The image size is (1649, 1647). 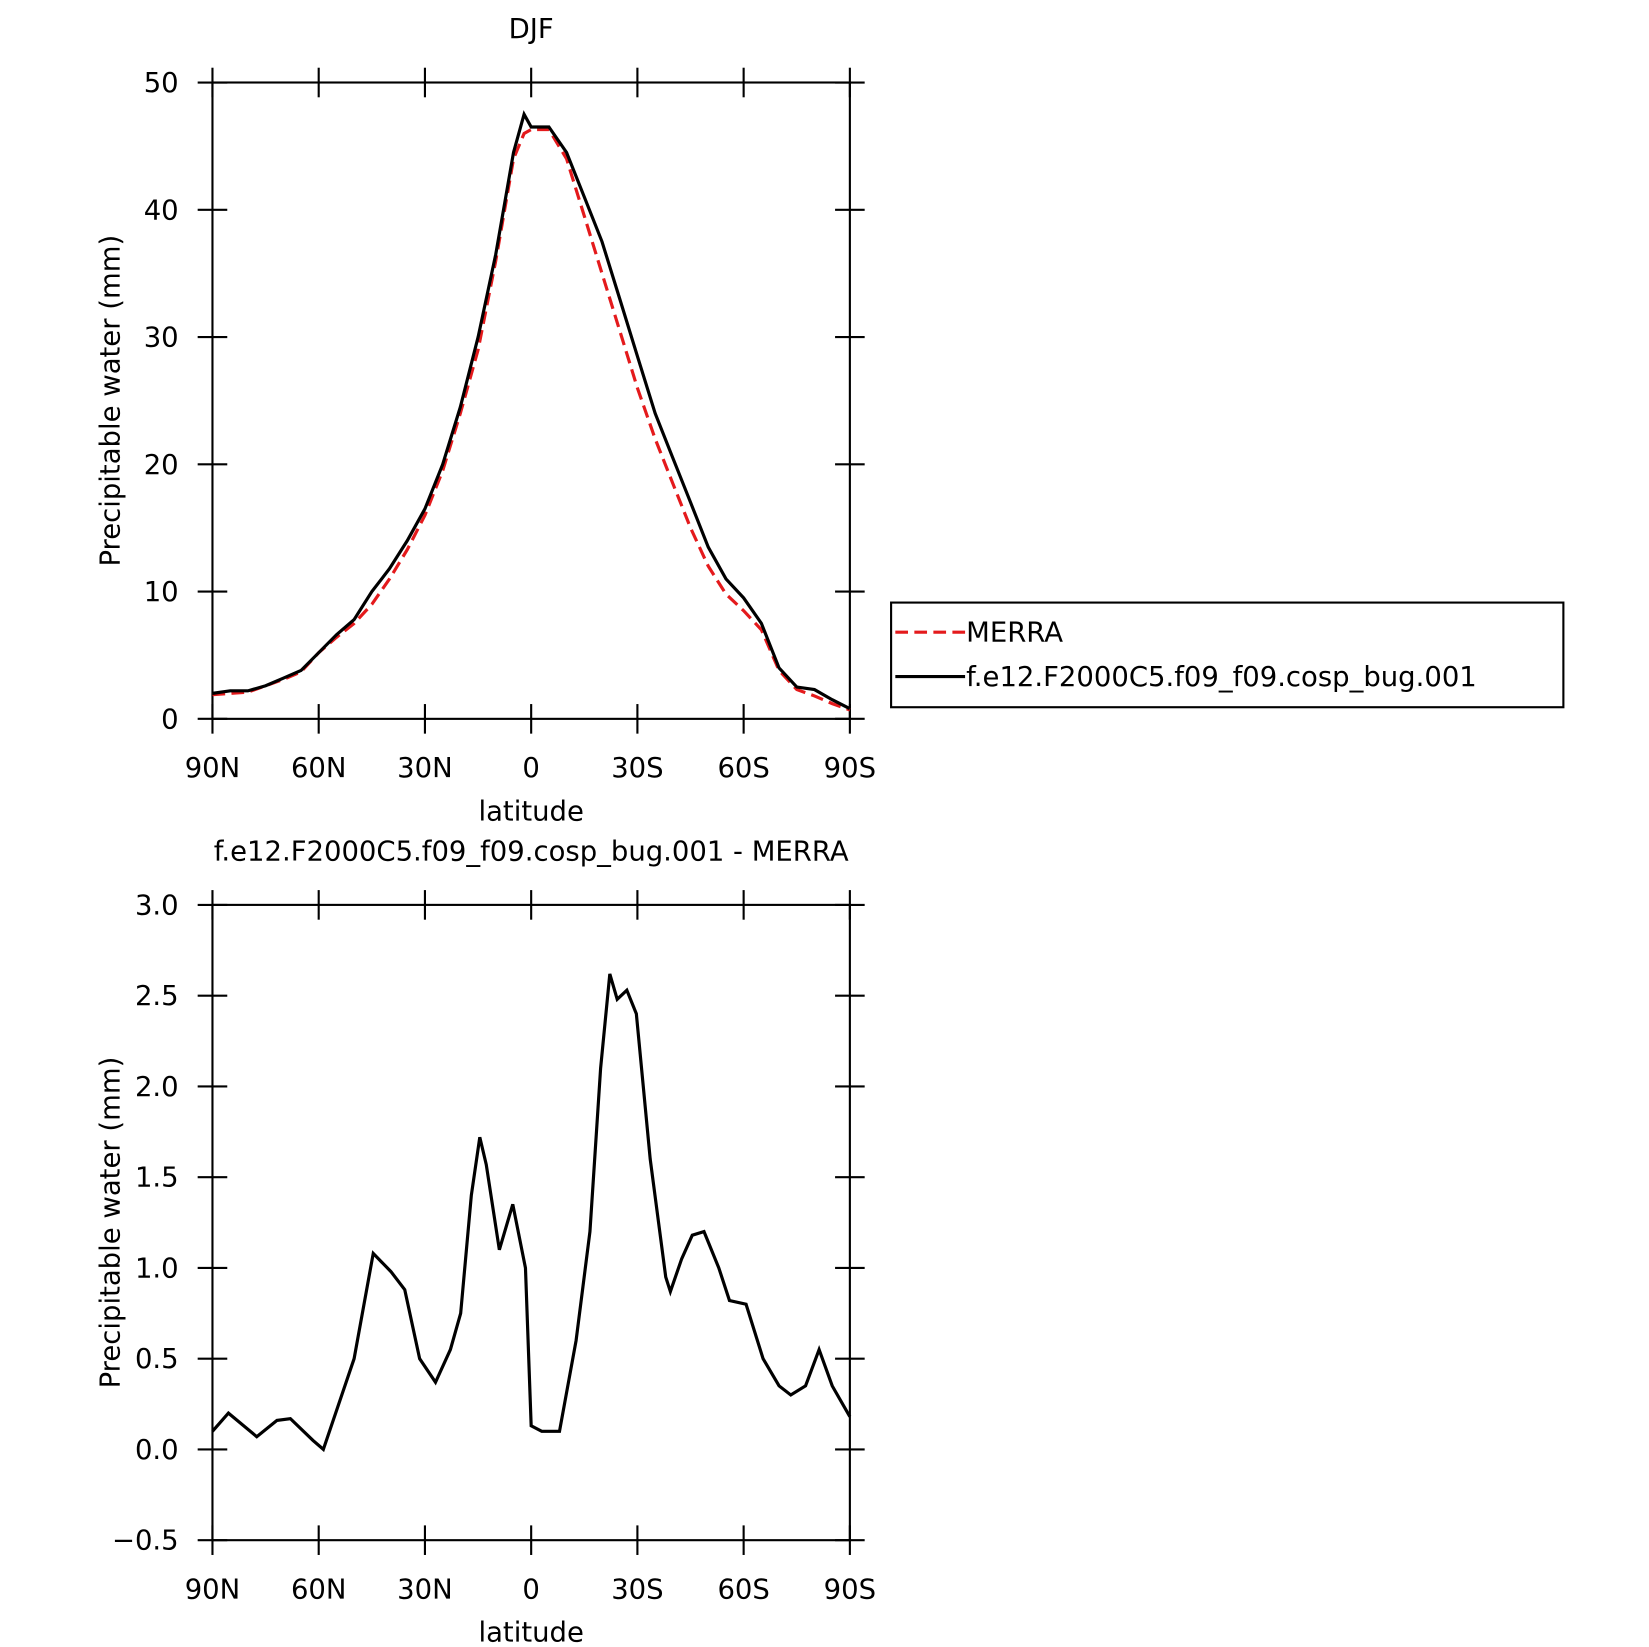 What do you see at coordinates (157, 1450) in the screenshot?
I see `y-tick-label: 0.0` at bounding box center [157, 1450].